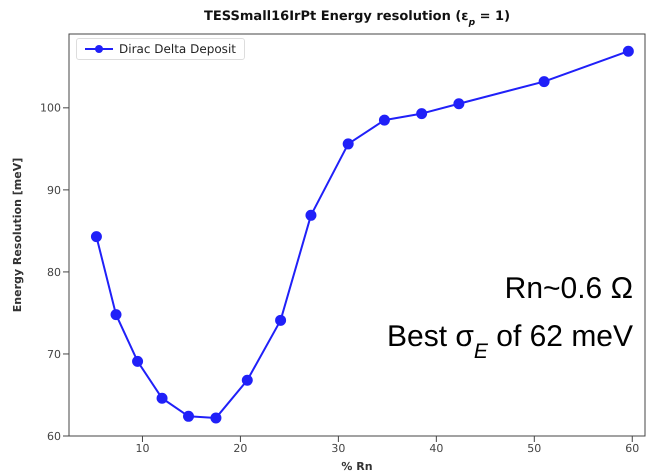 The image size is (646, 474). Describe the element at coordinates (568, 288) in the screenshot. I see `annotation: Rn~0.6 Ω` at that location.